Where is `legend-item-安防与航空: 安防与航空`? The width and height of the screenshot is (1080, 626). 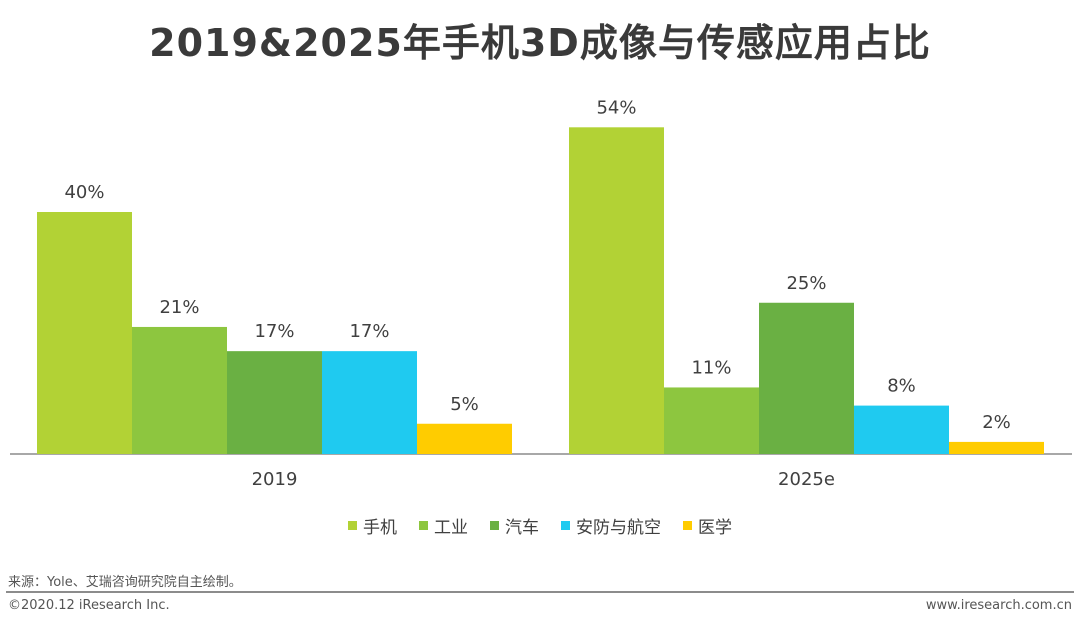 legend-item-安防与航空: 安防与航空 is located at coordinates (611, 525).